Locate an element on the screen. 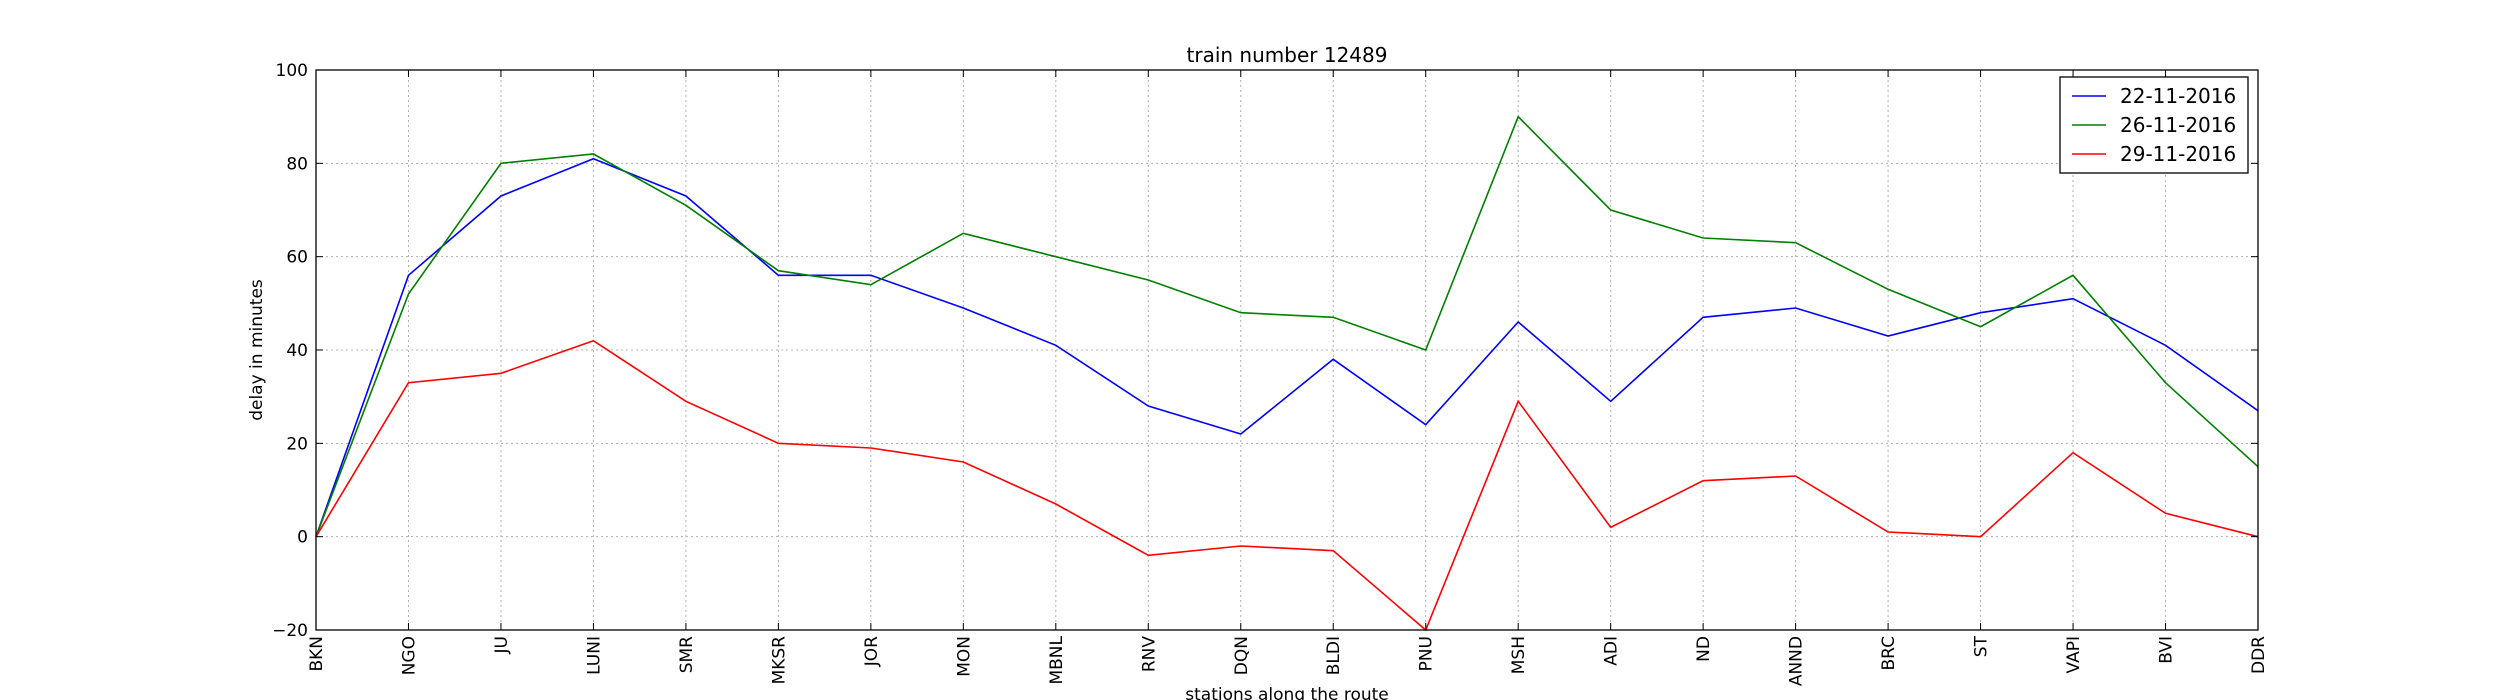 This screenshot has height=700, width=2500. x-tick-label: MSH is located at coordinates (1519, 655).